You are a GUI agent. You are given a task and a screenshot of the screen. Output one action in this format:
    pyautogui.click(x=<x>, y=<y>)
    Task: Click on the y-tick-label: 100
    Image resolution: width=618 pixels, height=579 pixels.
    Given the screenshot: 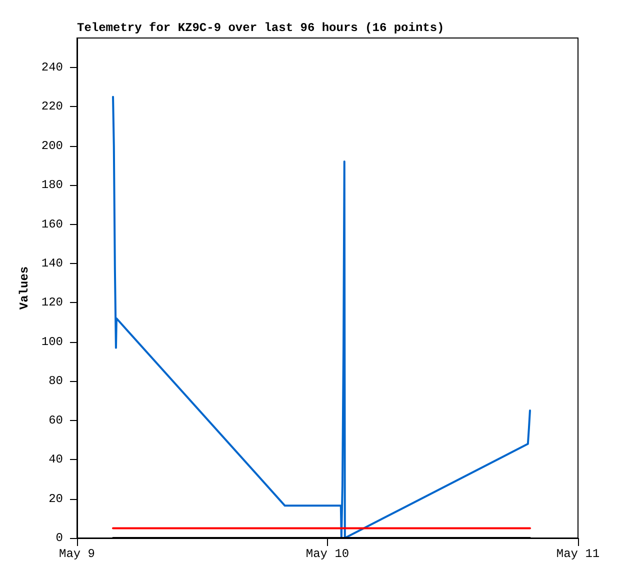 What is the action you would take?
    pyautogui.click(x=52, y=341)
    